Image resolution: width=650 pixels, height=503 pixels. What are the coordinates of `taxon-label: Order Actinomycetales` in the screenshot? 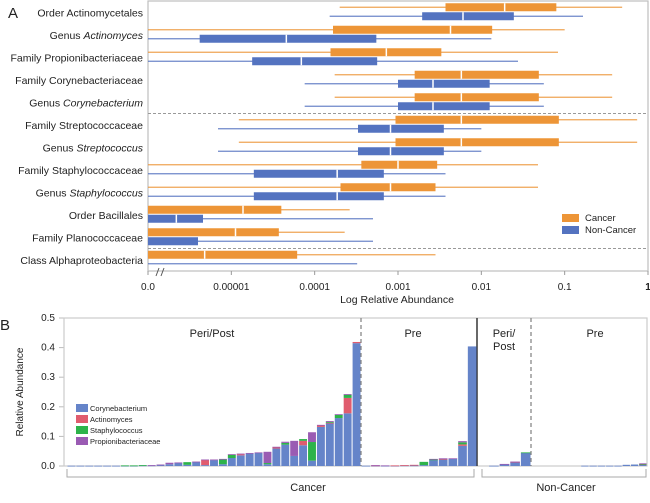 It's located at (90, 13).